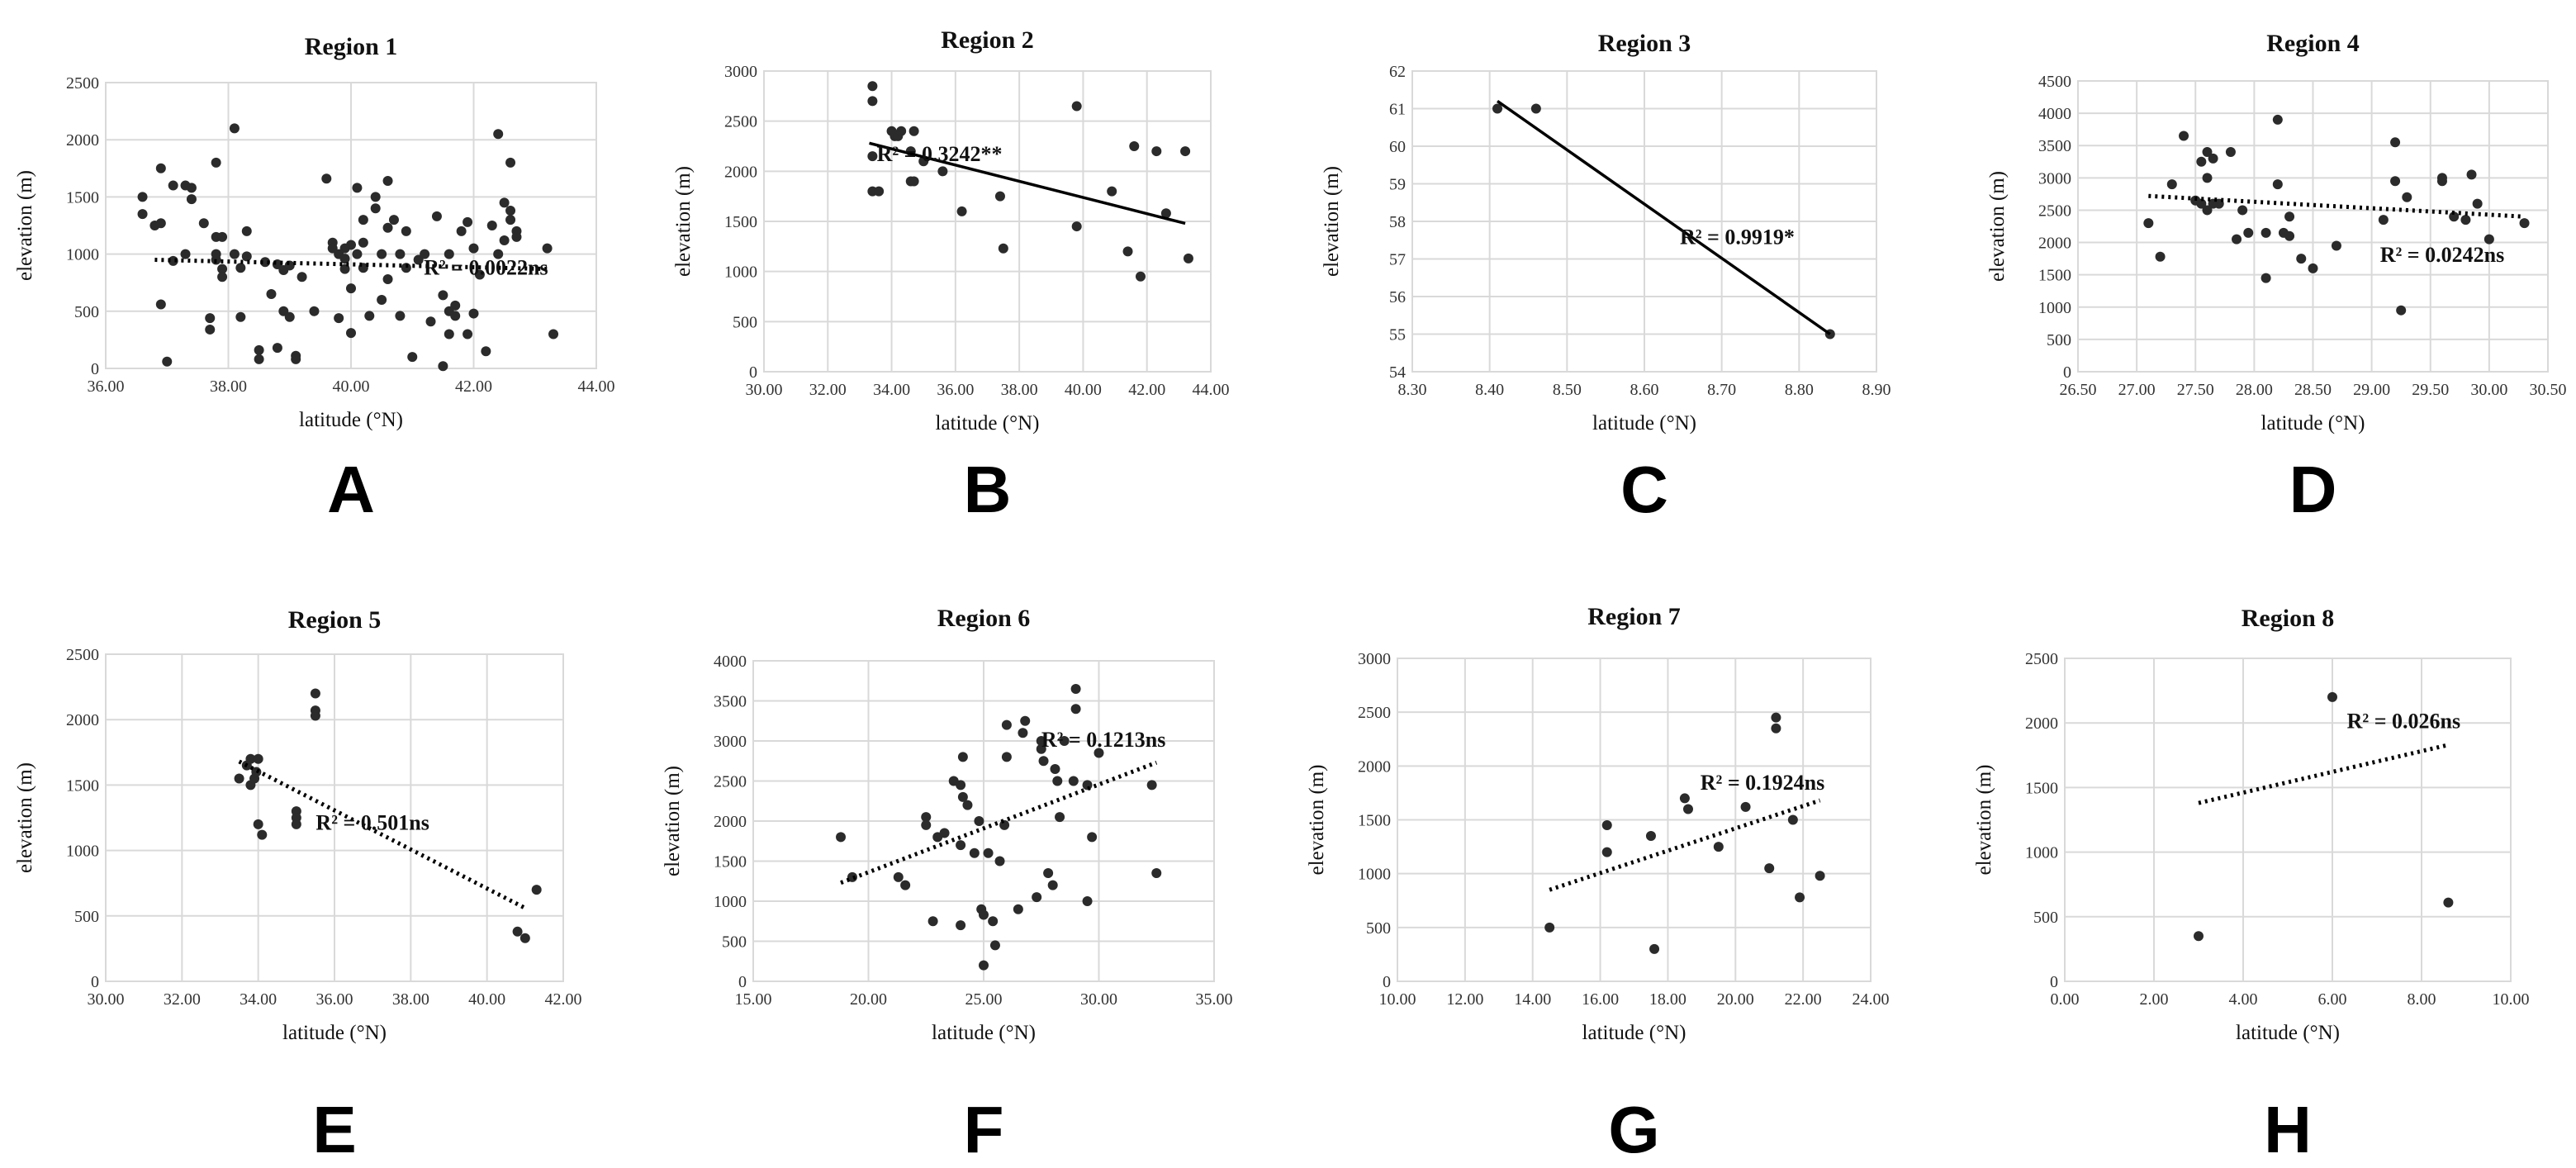 The width and height of the screenshot is (2576, 1168). I want to click on x-tick-label: 30.00, so click(1098, 999).